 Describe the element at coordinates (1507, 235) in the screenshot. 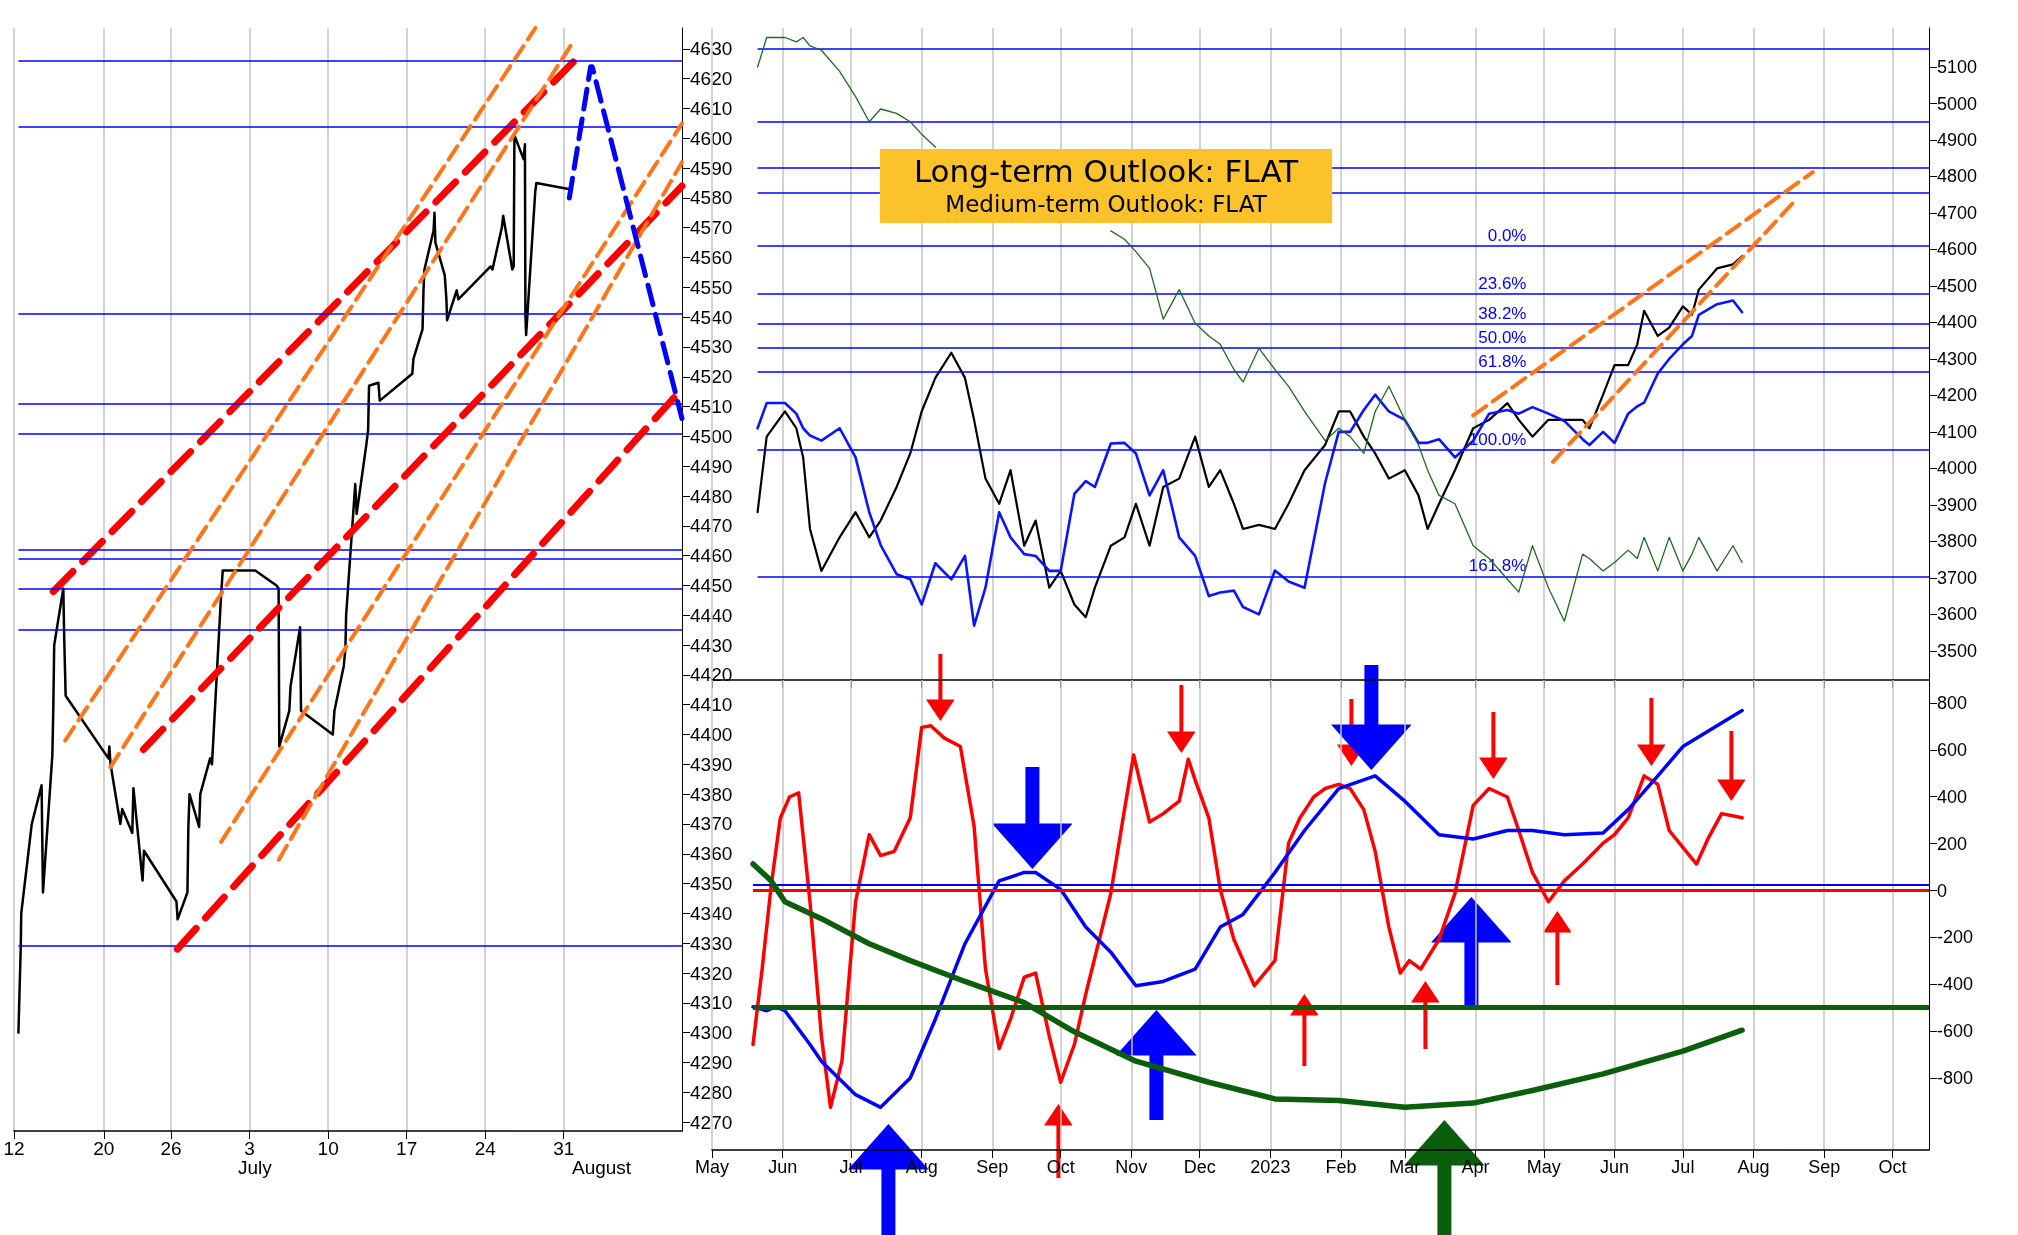

I see `annotation: 0.0%` at that location.